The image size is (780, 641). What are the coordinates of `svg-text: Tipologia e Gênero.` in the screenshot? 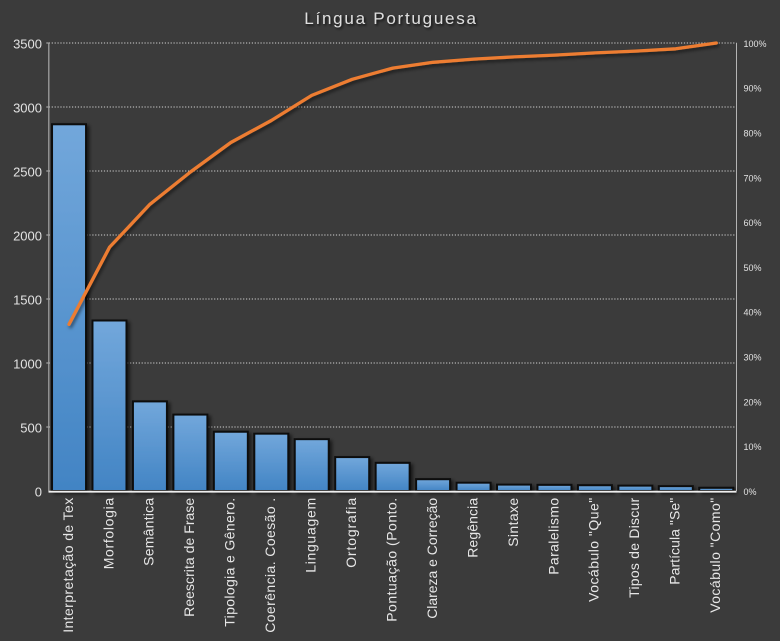 It's located at (230, 562).